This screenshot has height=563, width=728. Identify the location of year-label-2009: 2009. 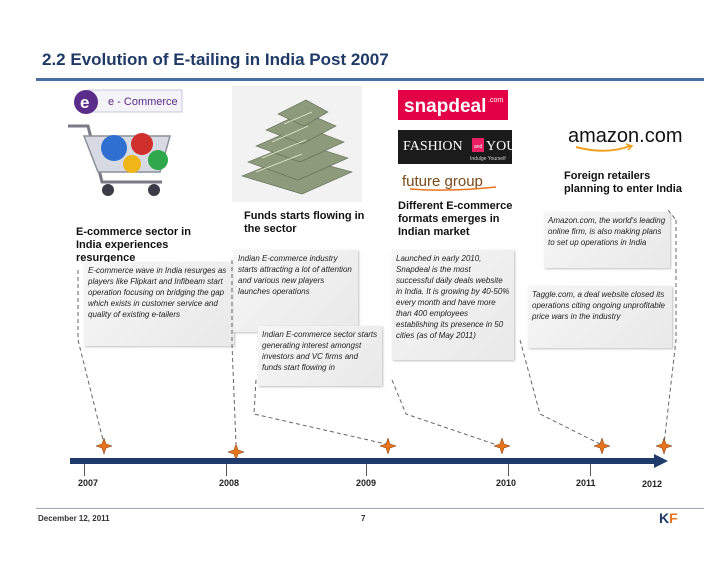
(366, 483).